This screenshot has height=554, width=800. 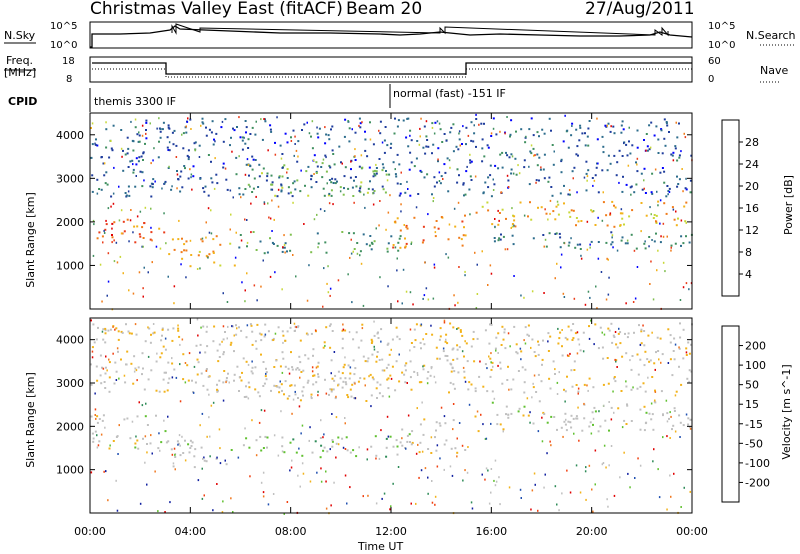 What do you see at coordinates (19, 60) in the screenshot?
I see `freq-label: Freq.` at bounding box center [19, 60].